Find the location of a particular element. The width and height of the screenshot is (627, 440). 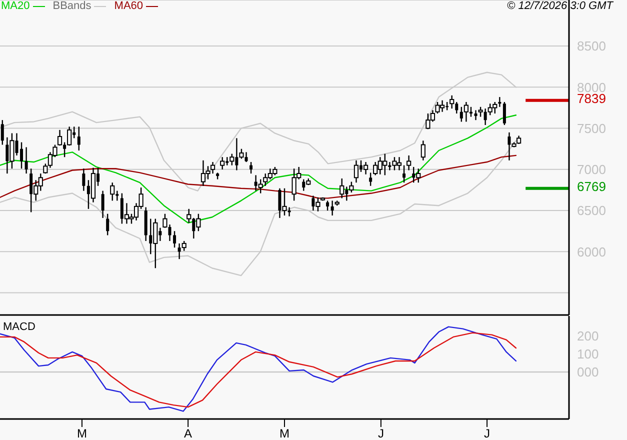

y-tick-label: 000 is located at coordinates (588, 372).